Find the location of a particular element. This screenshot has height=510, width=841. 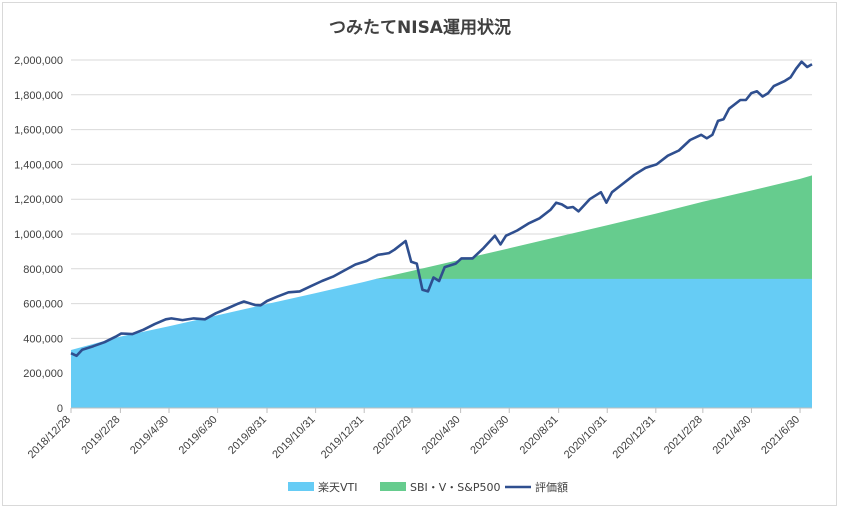

x-tick-label: 2021/4/30 is located at coordinates (731, 435).